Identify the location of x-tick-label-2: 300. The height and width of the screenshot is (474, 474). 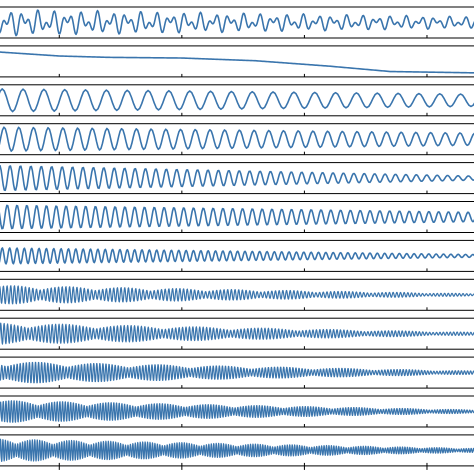
(181, 473).